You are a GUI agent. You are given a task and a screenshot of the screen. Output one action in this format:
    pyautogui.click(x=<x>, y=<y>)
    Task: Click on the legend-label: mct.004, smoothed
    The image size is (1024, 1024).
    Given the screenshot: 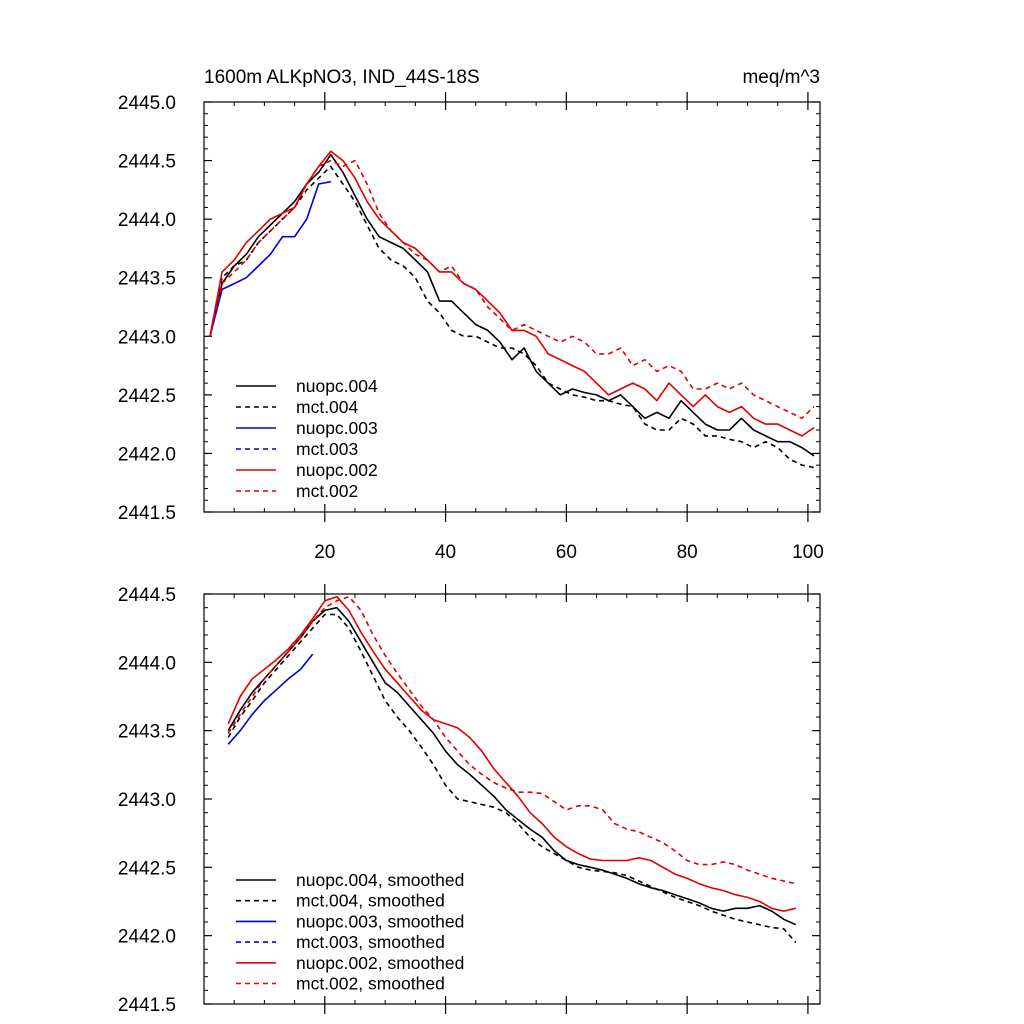 What is the action you would take?
    pyautogui.click(x=370, y=901)
    